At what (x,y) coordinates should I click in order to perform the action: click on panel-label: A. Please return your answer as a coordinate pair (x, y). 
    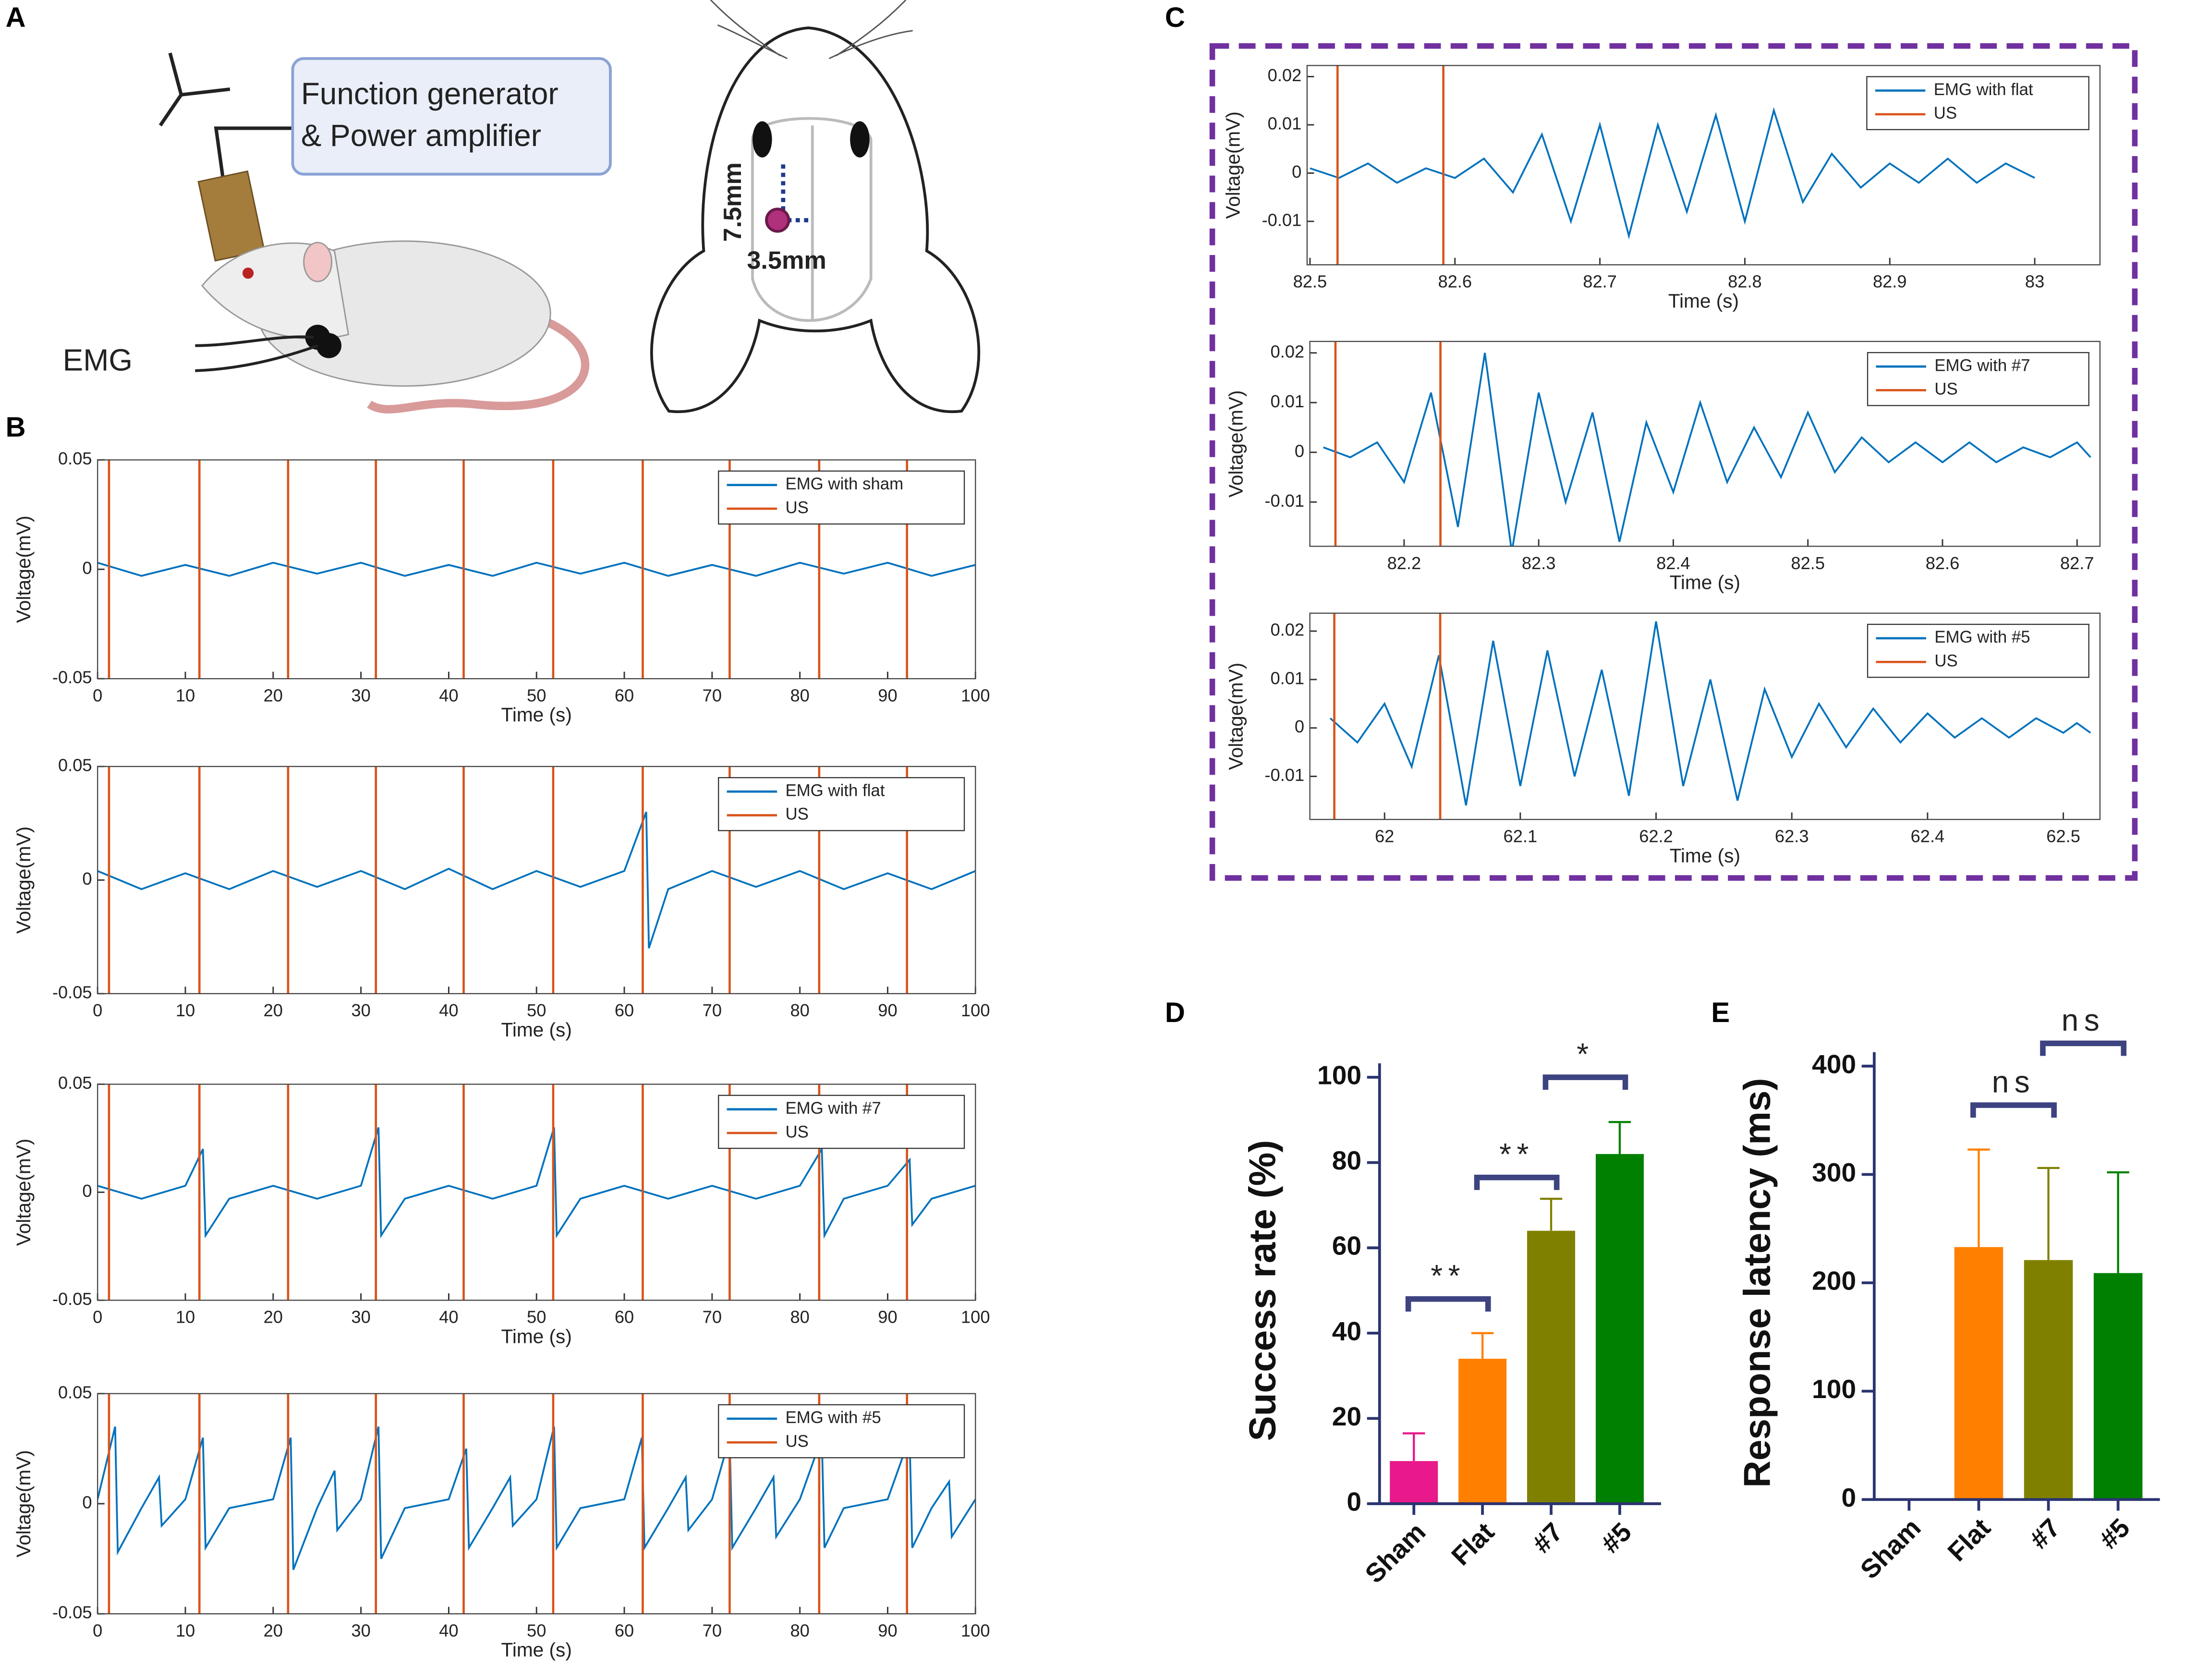
    Looking at the image, I should click on (16, 17).